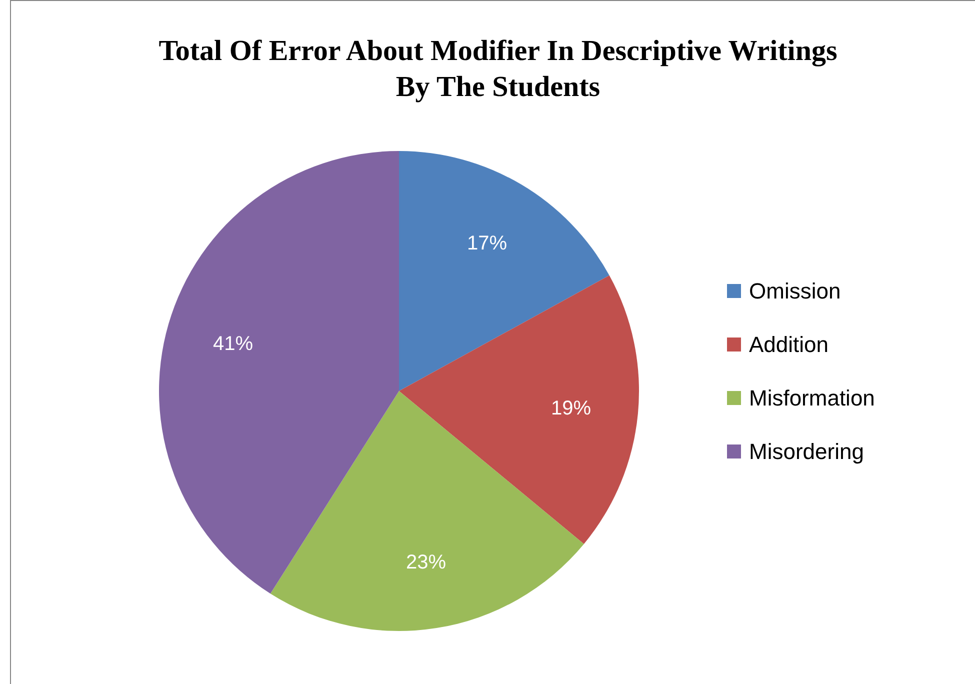  I want to click on legend-label: Omission, so click(795, 291).